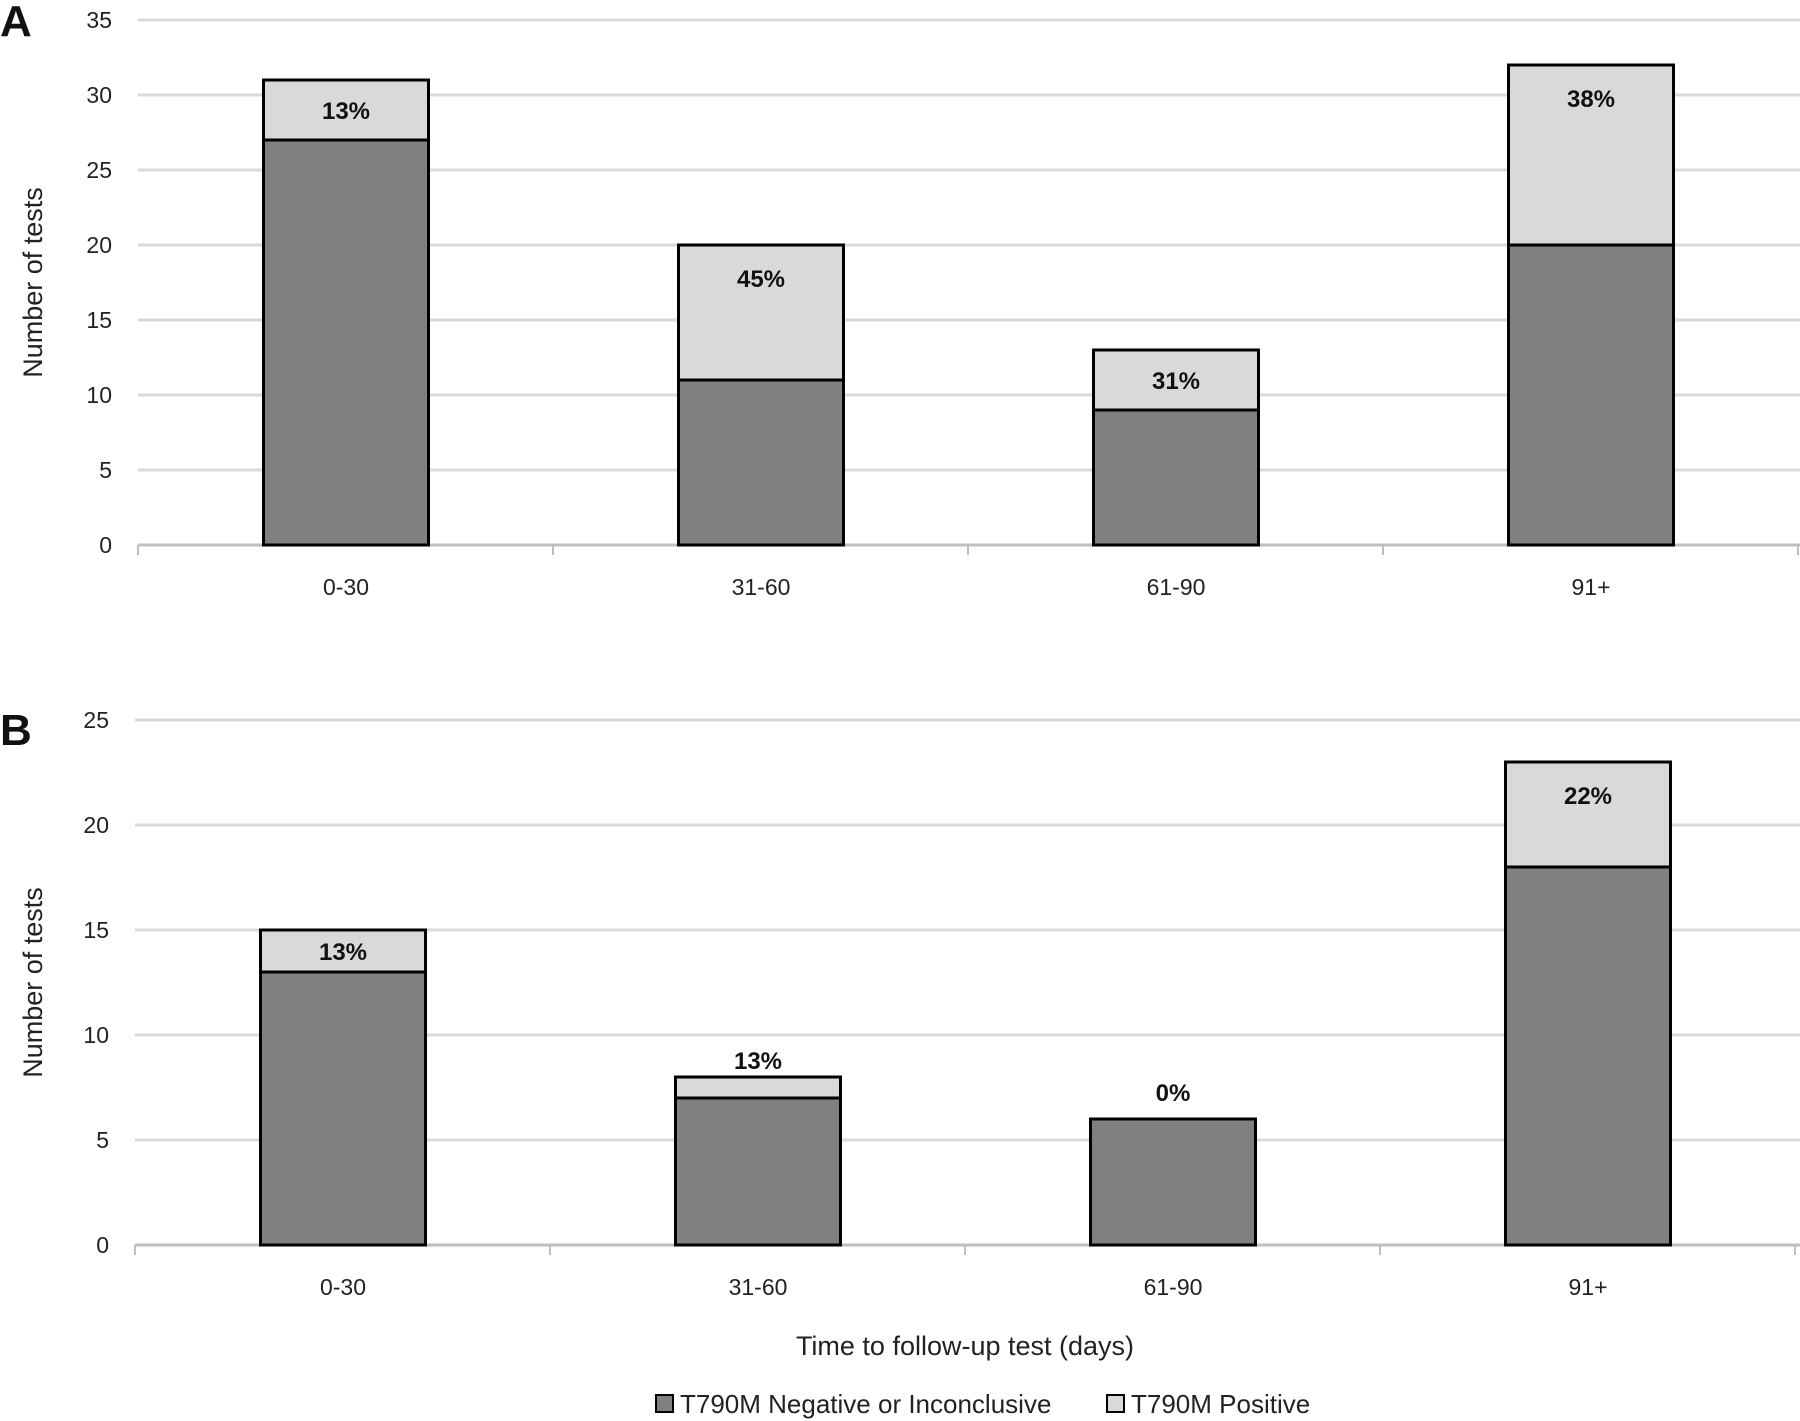 The image size is (1800, 1421). What do you see at coordinates (16, 730) in the screenshot?
I see `panel-label: B` at bounding box center [16, 730].